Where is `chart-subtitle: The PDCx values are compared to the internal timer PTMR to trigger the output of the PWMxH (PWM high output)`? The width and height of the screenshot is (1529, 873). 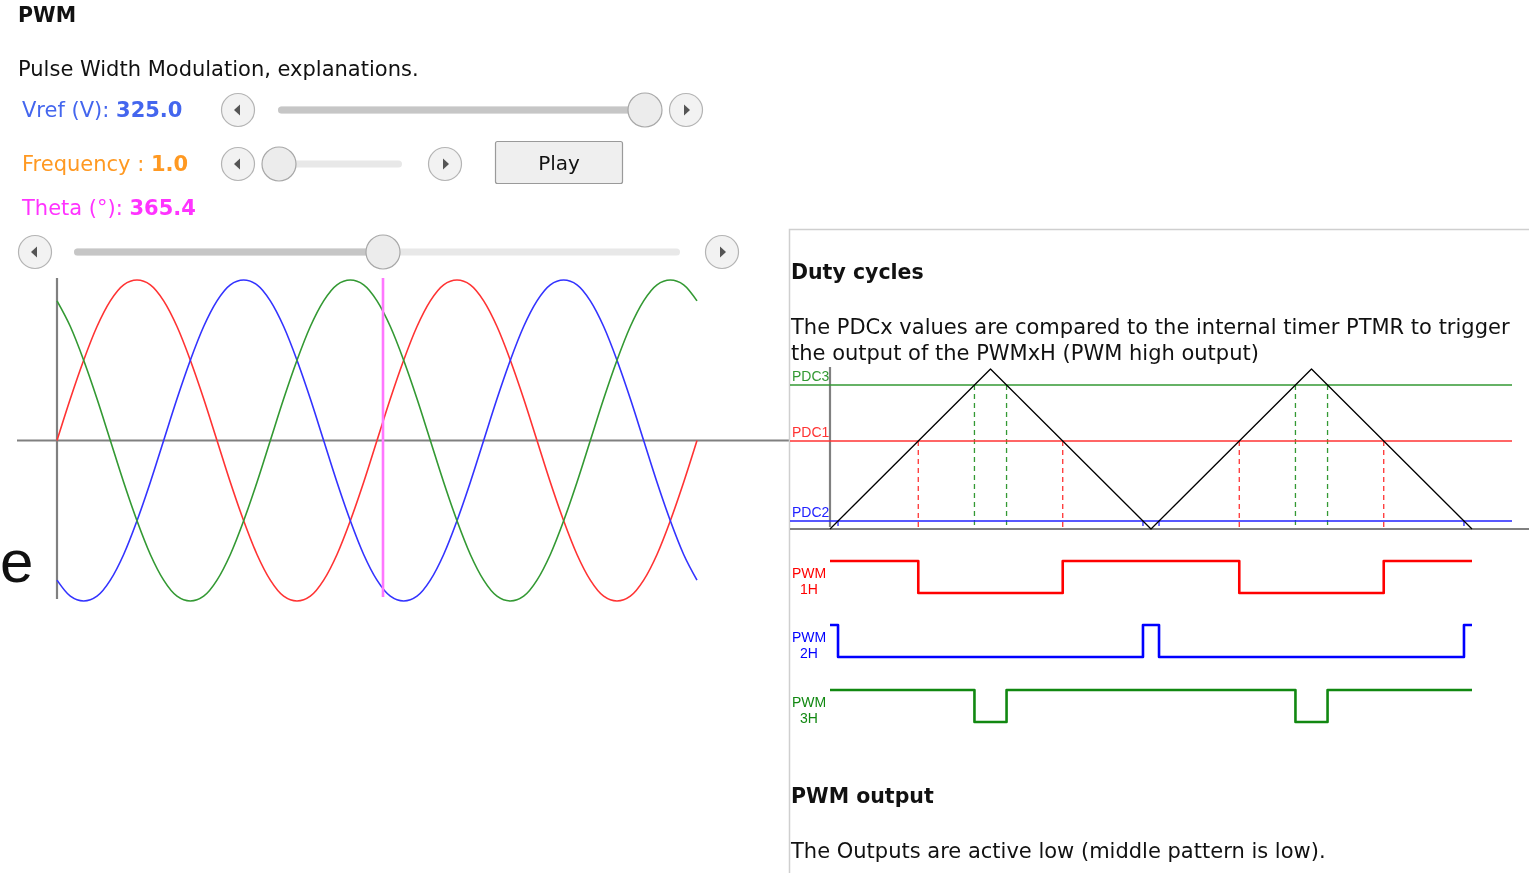 chart-subtitle: The PDCx values are compared to the internal timer PTMR to trigger the output of the PWMxH (PWM high output) is located at coordinates (1150, 340).